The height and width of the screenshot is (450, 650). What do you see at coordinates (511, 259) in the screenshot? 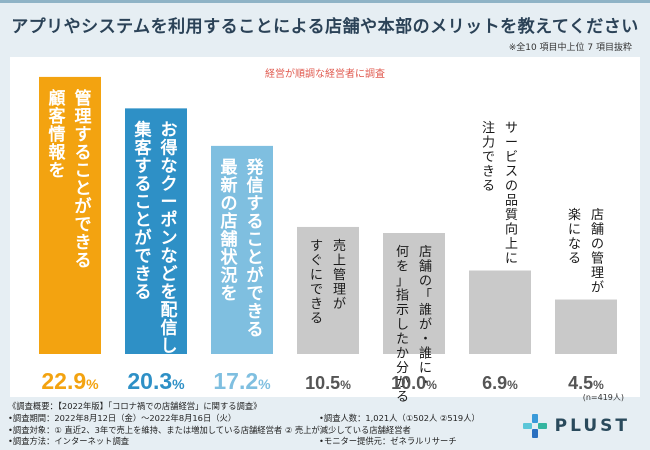
I see `bar-6-label-char: に` at bounding box center [511, 259].